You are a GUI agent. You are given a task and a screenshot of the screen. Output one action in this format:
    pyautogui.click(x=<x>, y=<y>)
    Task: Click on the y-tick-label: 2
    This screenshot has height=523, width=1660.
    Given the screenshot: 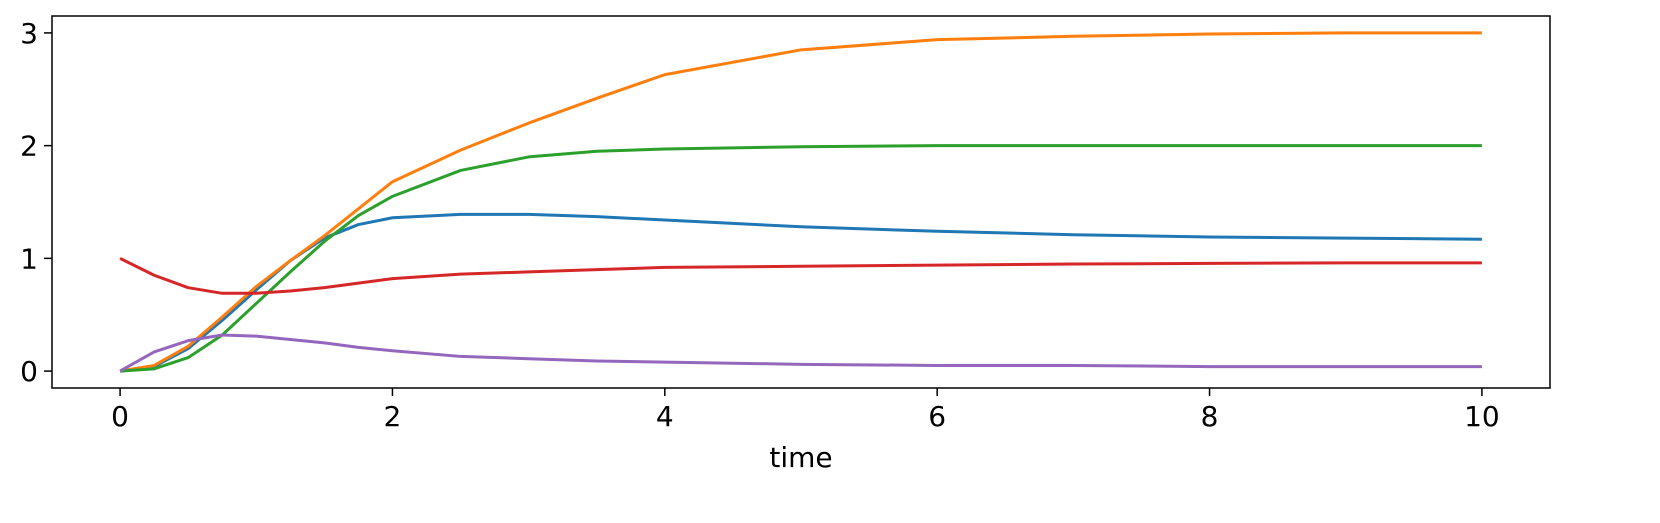 What is the action you would take?
    pyautogui.click(x=29, y=146)
    